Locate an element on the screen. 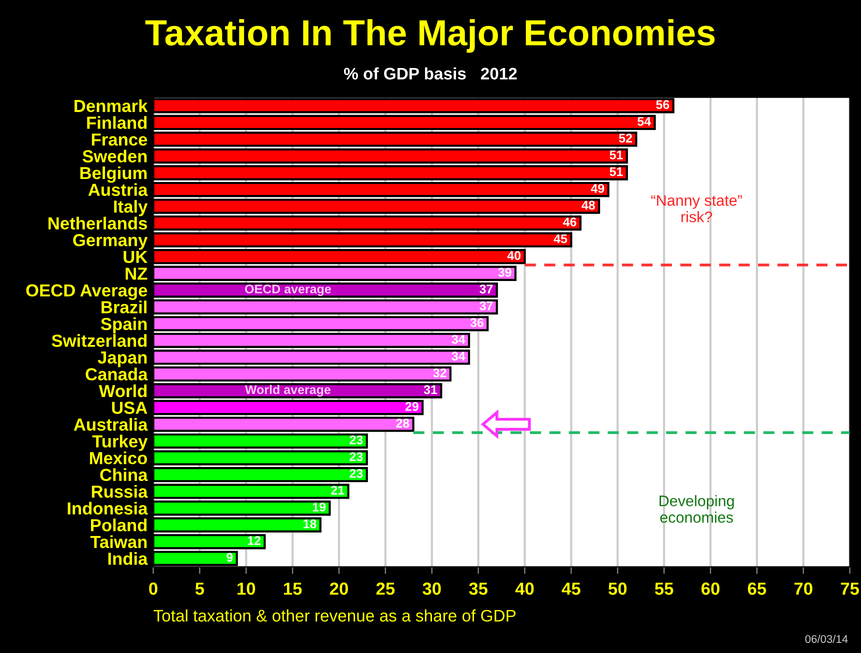  x-tick-label: 40 is located at coordinates (524, 588).